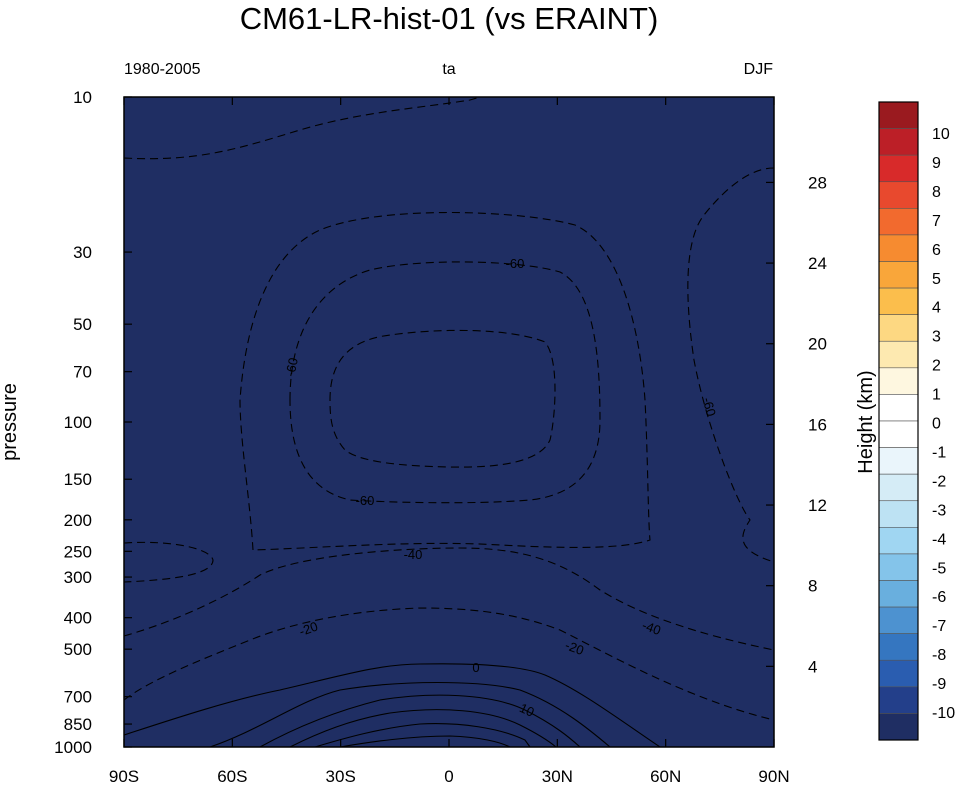  I want to click on contour-line-minus60-right, so click(731, 365).